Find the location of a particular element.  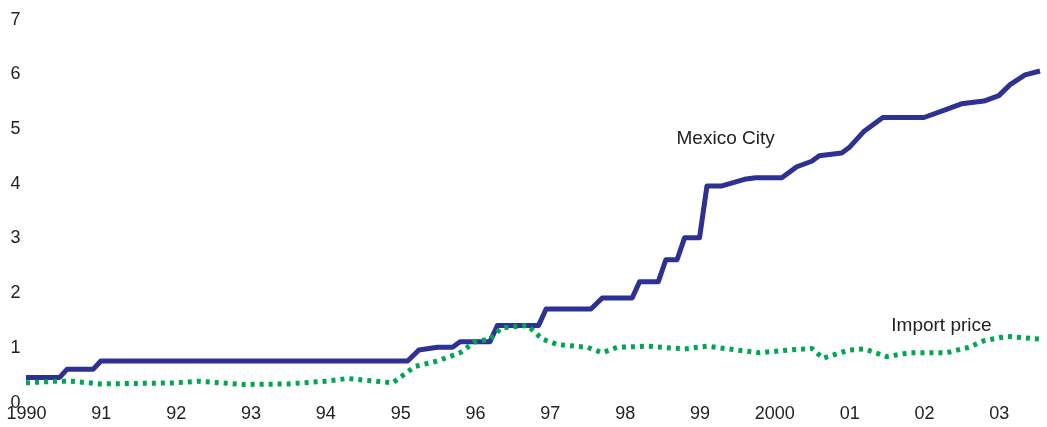

y-tick-label: 6 is located at coordinates (15, 73).